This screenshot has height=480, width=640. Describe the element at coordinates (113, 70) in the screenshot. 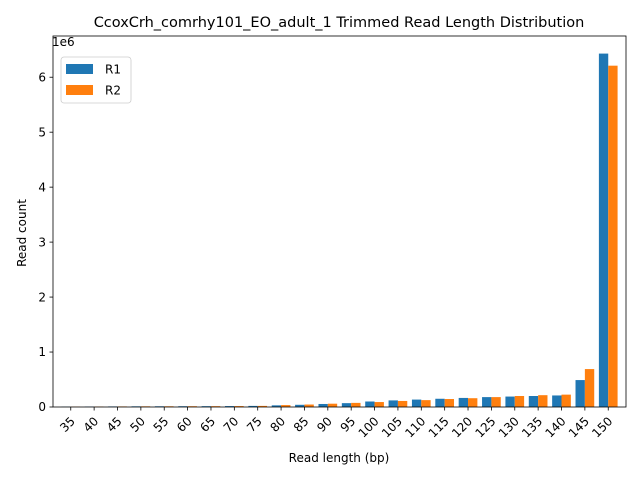

I see `legend-label-r1: R1` at that location.